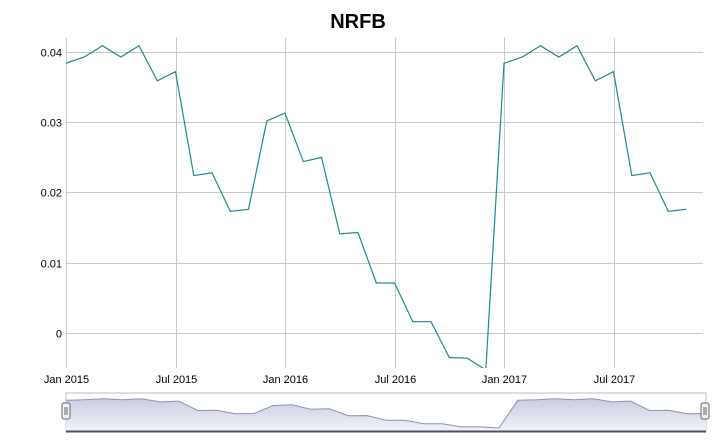 This screenshot has width=716, height=440. What do you see at coordinates (51, 124) in the screenshot?
I see `y-tick-label: 0.03` at bounding box center [51, 124].